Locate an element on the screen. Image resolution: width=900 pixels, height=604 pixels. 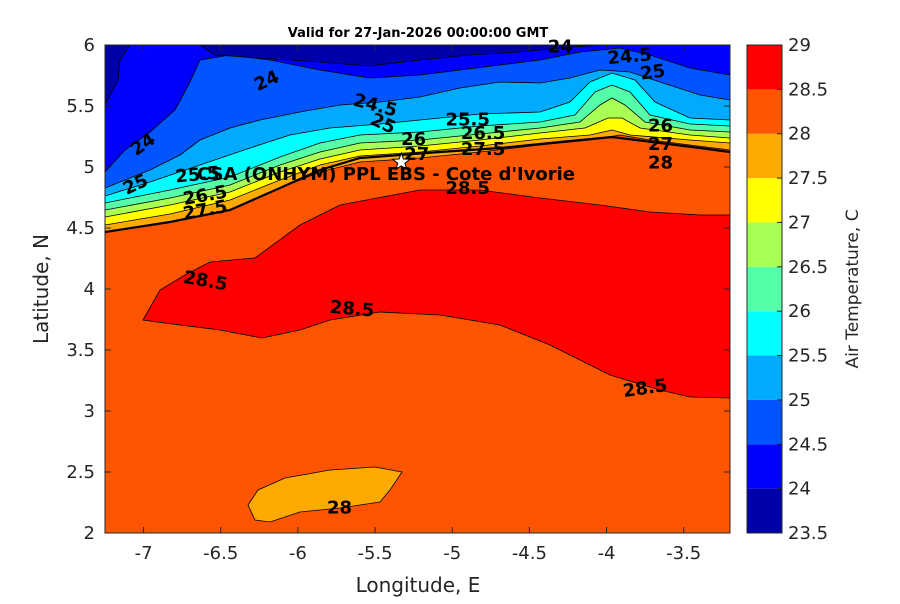
x-tick-label: -5 is located at coordinates (452, 553).